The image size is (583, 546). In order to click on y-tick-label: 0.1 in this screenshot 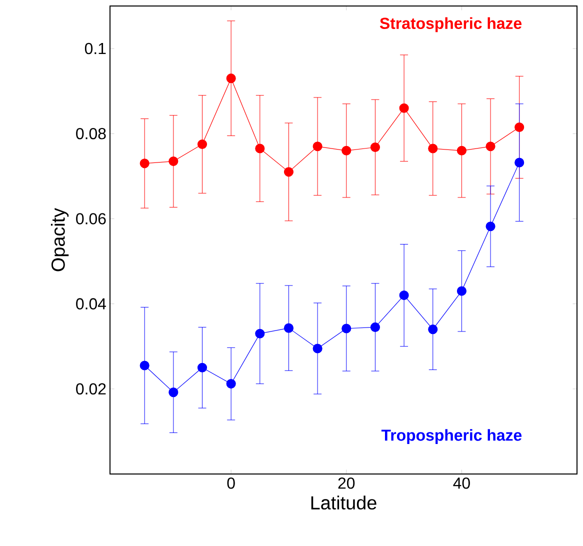, I will do `click(95, 48)`.